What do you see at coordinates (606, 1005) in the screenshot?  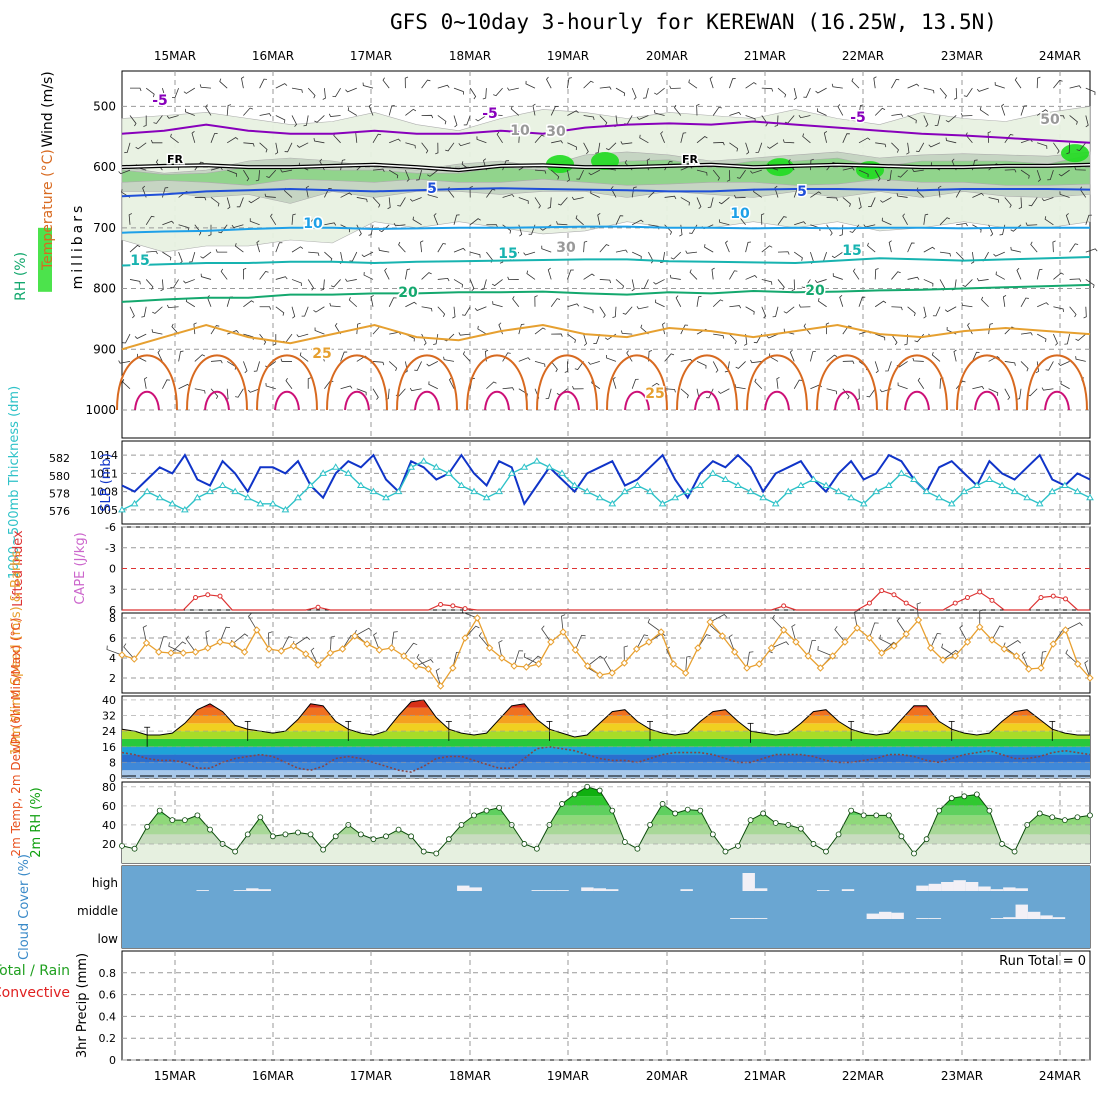 I see `panel-frame` at bounding box center [606, 1005].